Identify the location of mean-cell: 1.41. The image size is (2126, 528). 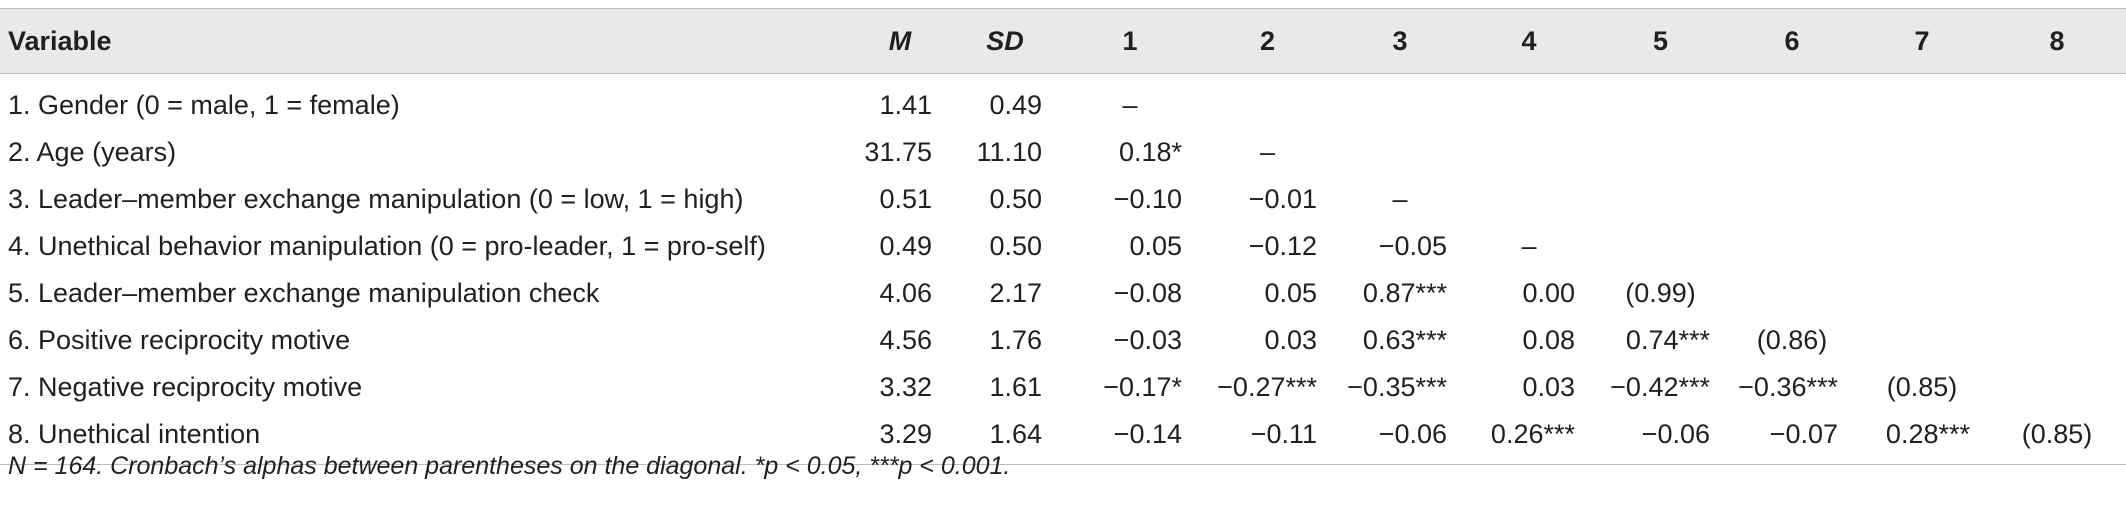
(905, 105).